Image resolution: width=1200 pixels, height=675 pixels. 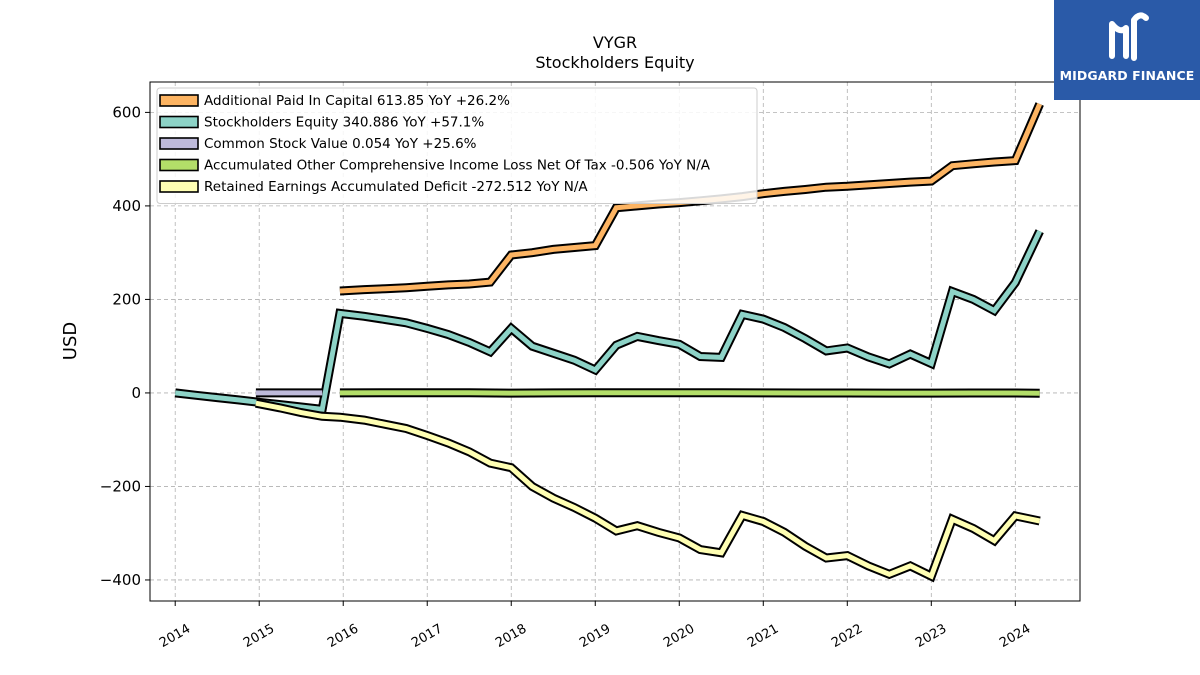 What do you see at coordinates (763, 636) in the screenshot?
I see `x-tick-label: 2021` at bounding box center [763, 636].